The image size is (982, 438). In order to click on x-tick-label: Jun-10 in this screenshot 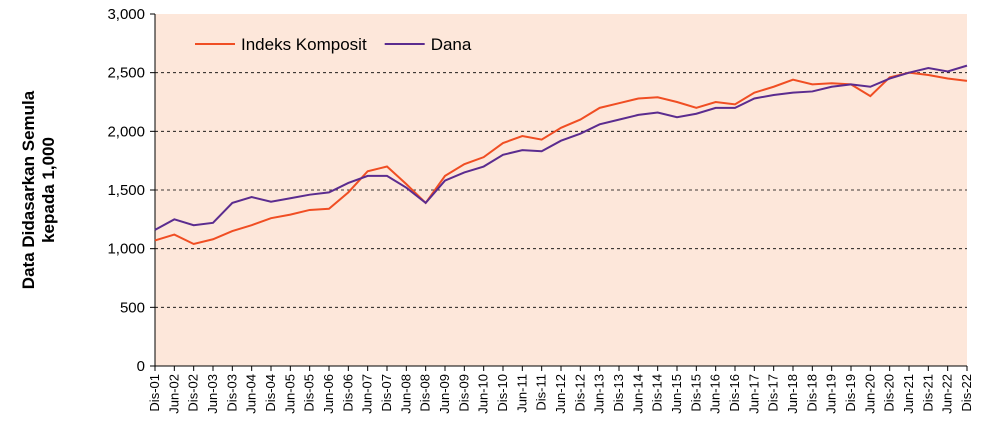, I will do `click(483, 394)`.